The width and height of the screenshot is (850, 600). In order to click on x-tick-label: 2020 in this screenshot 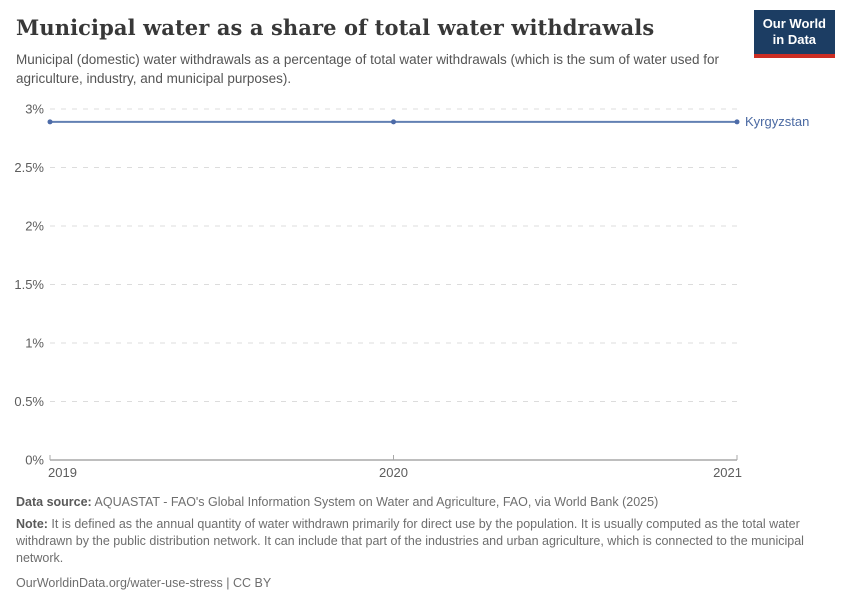, I will do `click(393, 472)`.